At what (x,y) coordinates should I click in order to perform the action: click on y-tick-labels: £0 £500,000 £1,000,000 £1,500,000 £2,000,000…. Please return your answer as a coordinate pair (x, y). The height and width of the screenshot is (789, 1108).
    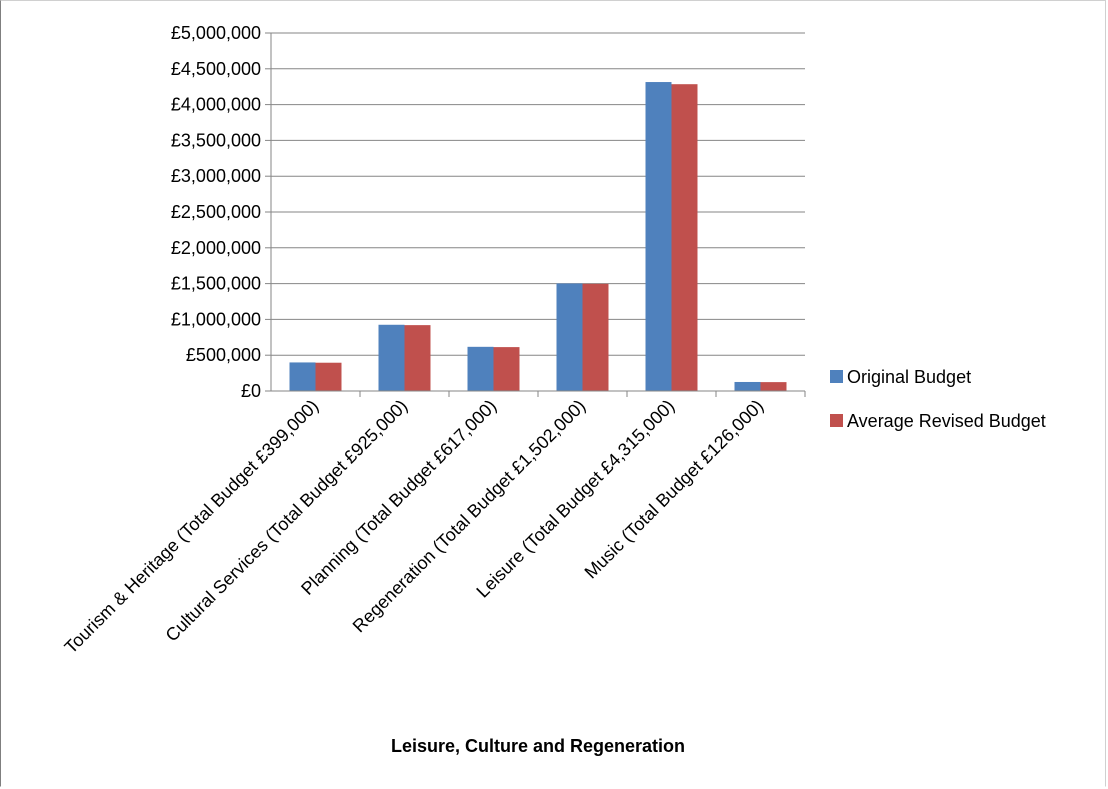
    Looking at the image, I should click on (216, 212).